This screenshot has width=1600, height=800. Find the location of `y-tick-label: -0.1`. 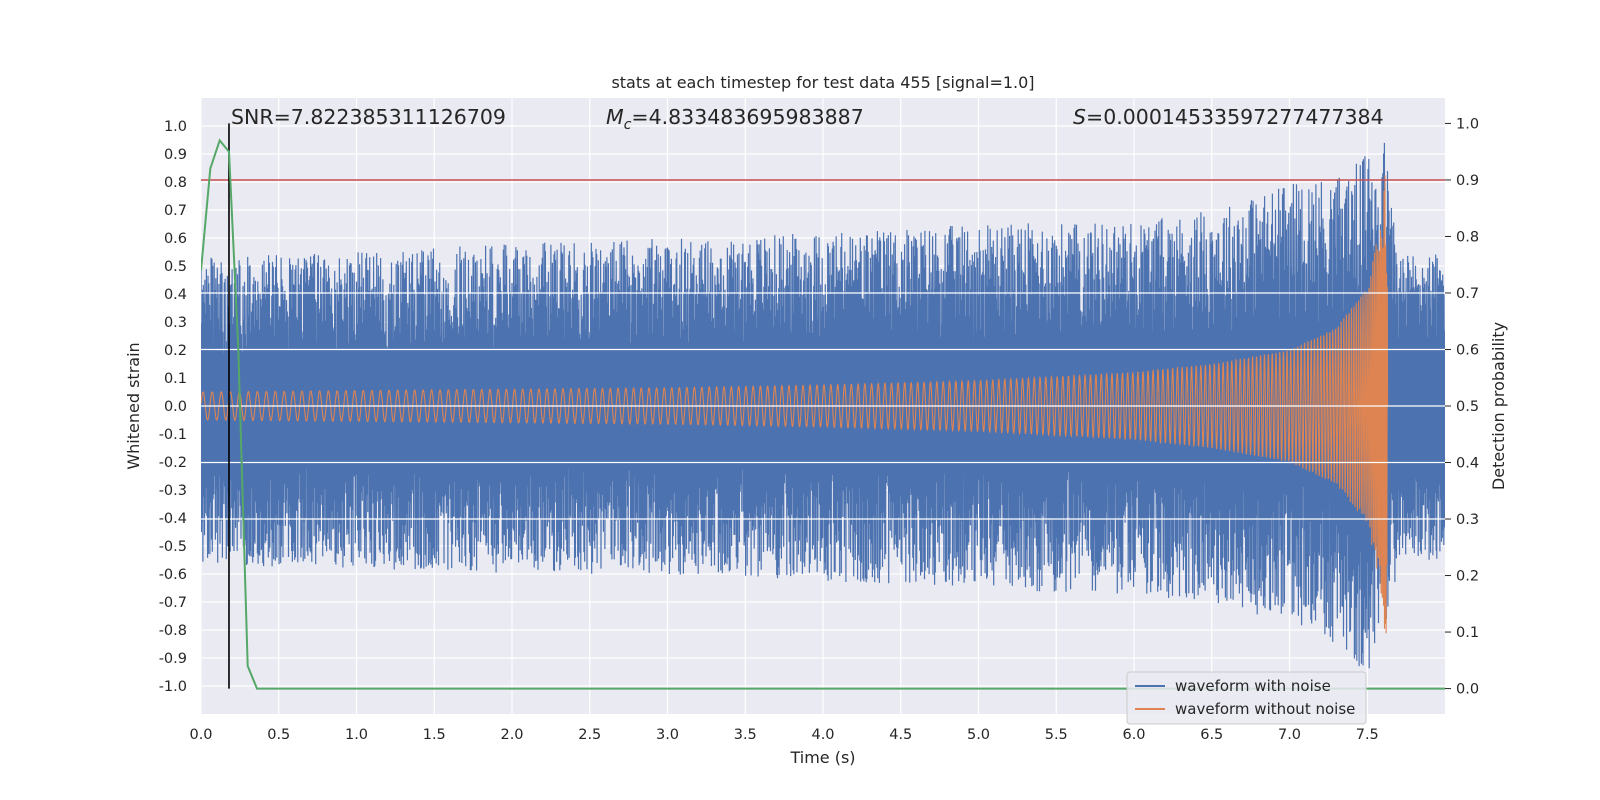

y-tick-label: -0.1 is located at coordinates (173, 435).